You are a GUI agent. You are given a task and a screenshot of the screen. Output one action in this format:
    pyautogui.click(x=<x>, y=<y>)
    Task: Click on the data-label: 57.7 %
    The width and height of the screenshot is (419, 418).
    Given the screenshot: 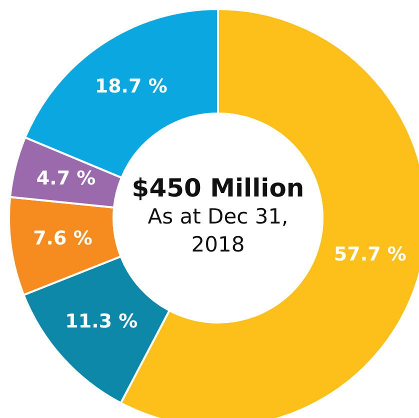 What is the action you would take?
    pyautogui.click(x=370, y=254)
    